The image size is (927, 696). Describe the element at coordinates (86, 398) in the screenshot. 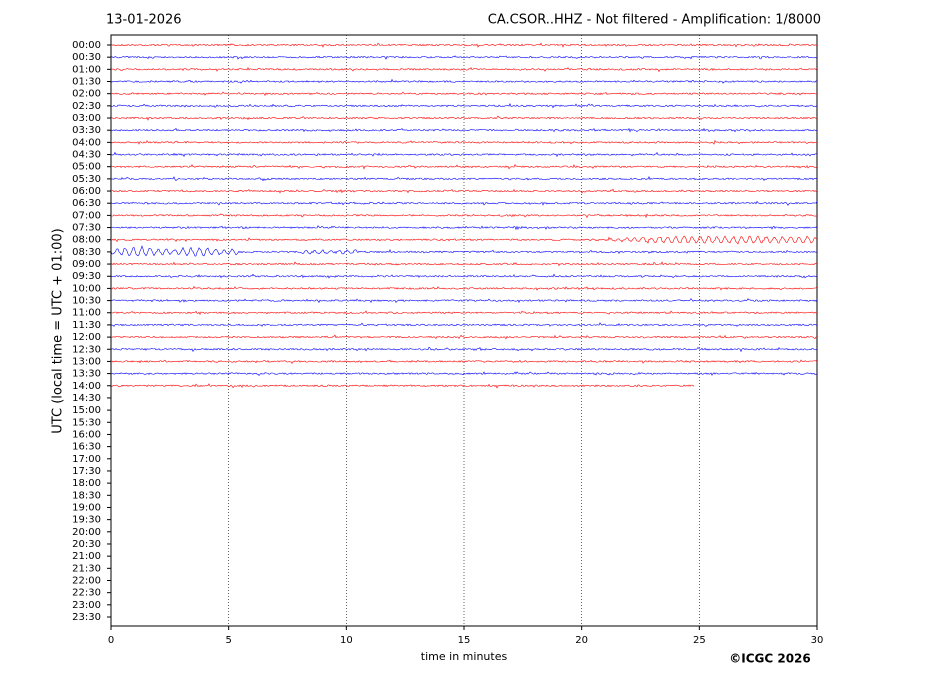

I see `y-tick-label: 14:30` at that location.